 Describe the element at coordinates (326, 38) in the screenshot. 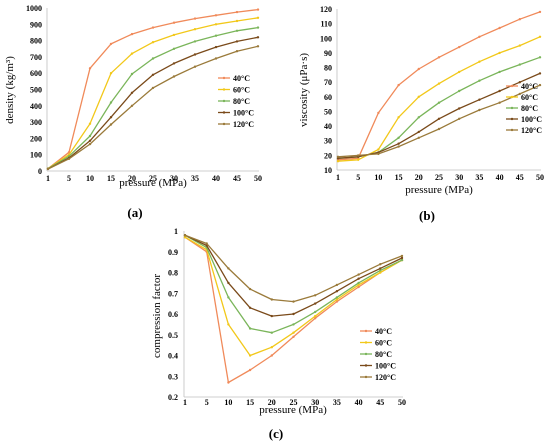

I see `y-tick-label: 100` at that location.